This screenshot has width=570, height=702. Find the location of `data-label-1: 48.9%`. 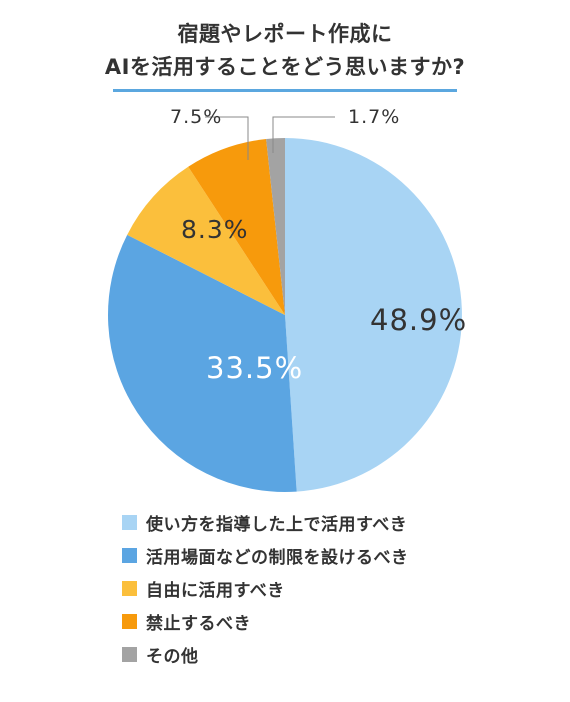

data-label-1: 48.9% is located at coordinates (418, 320).